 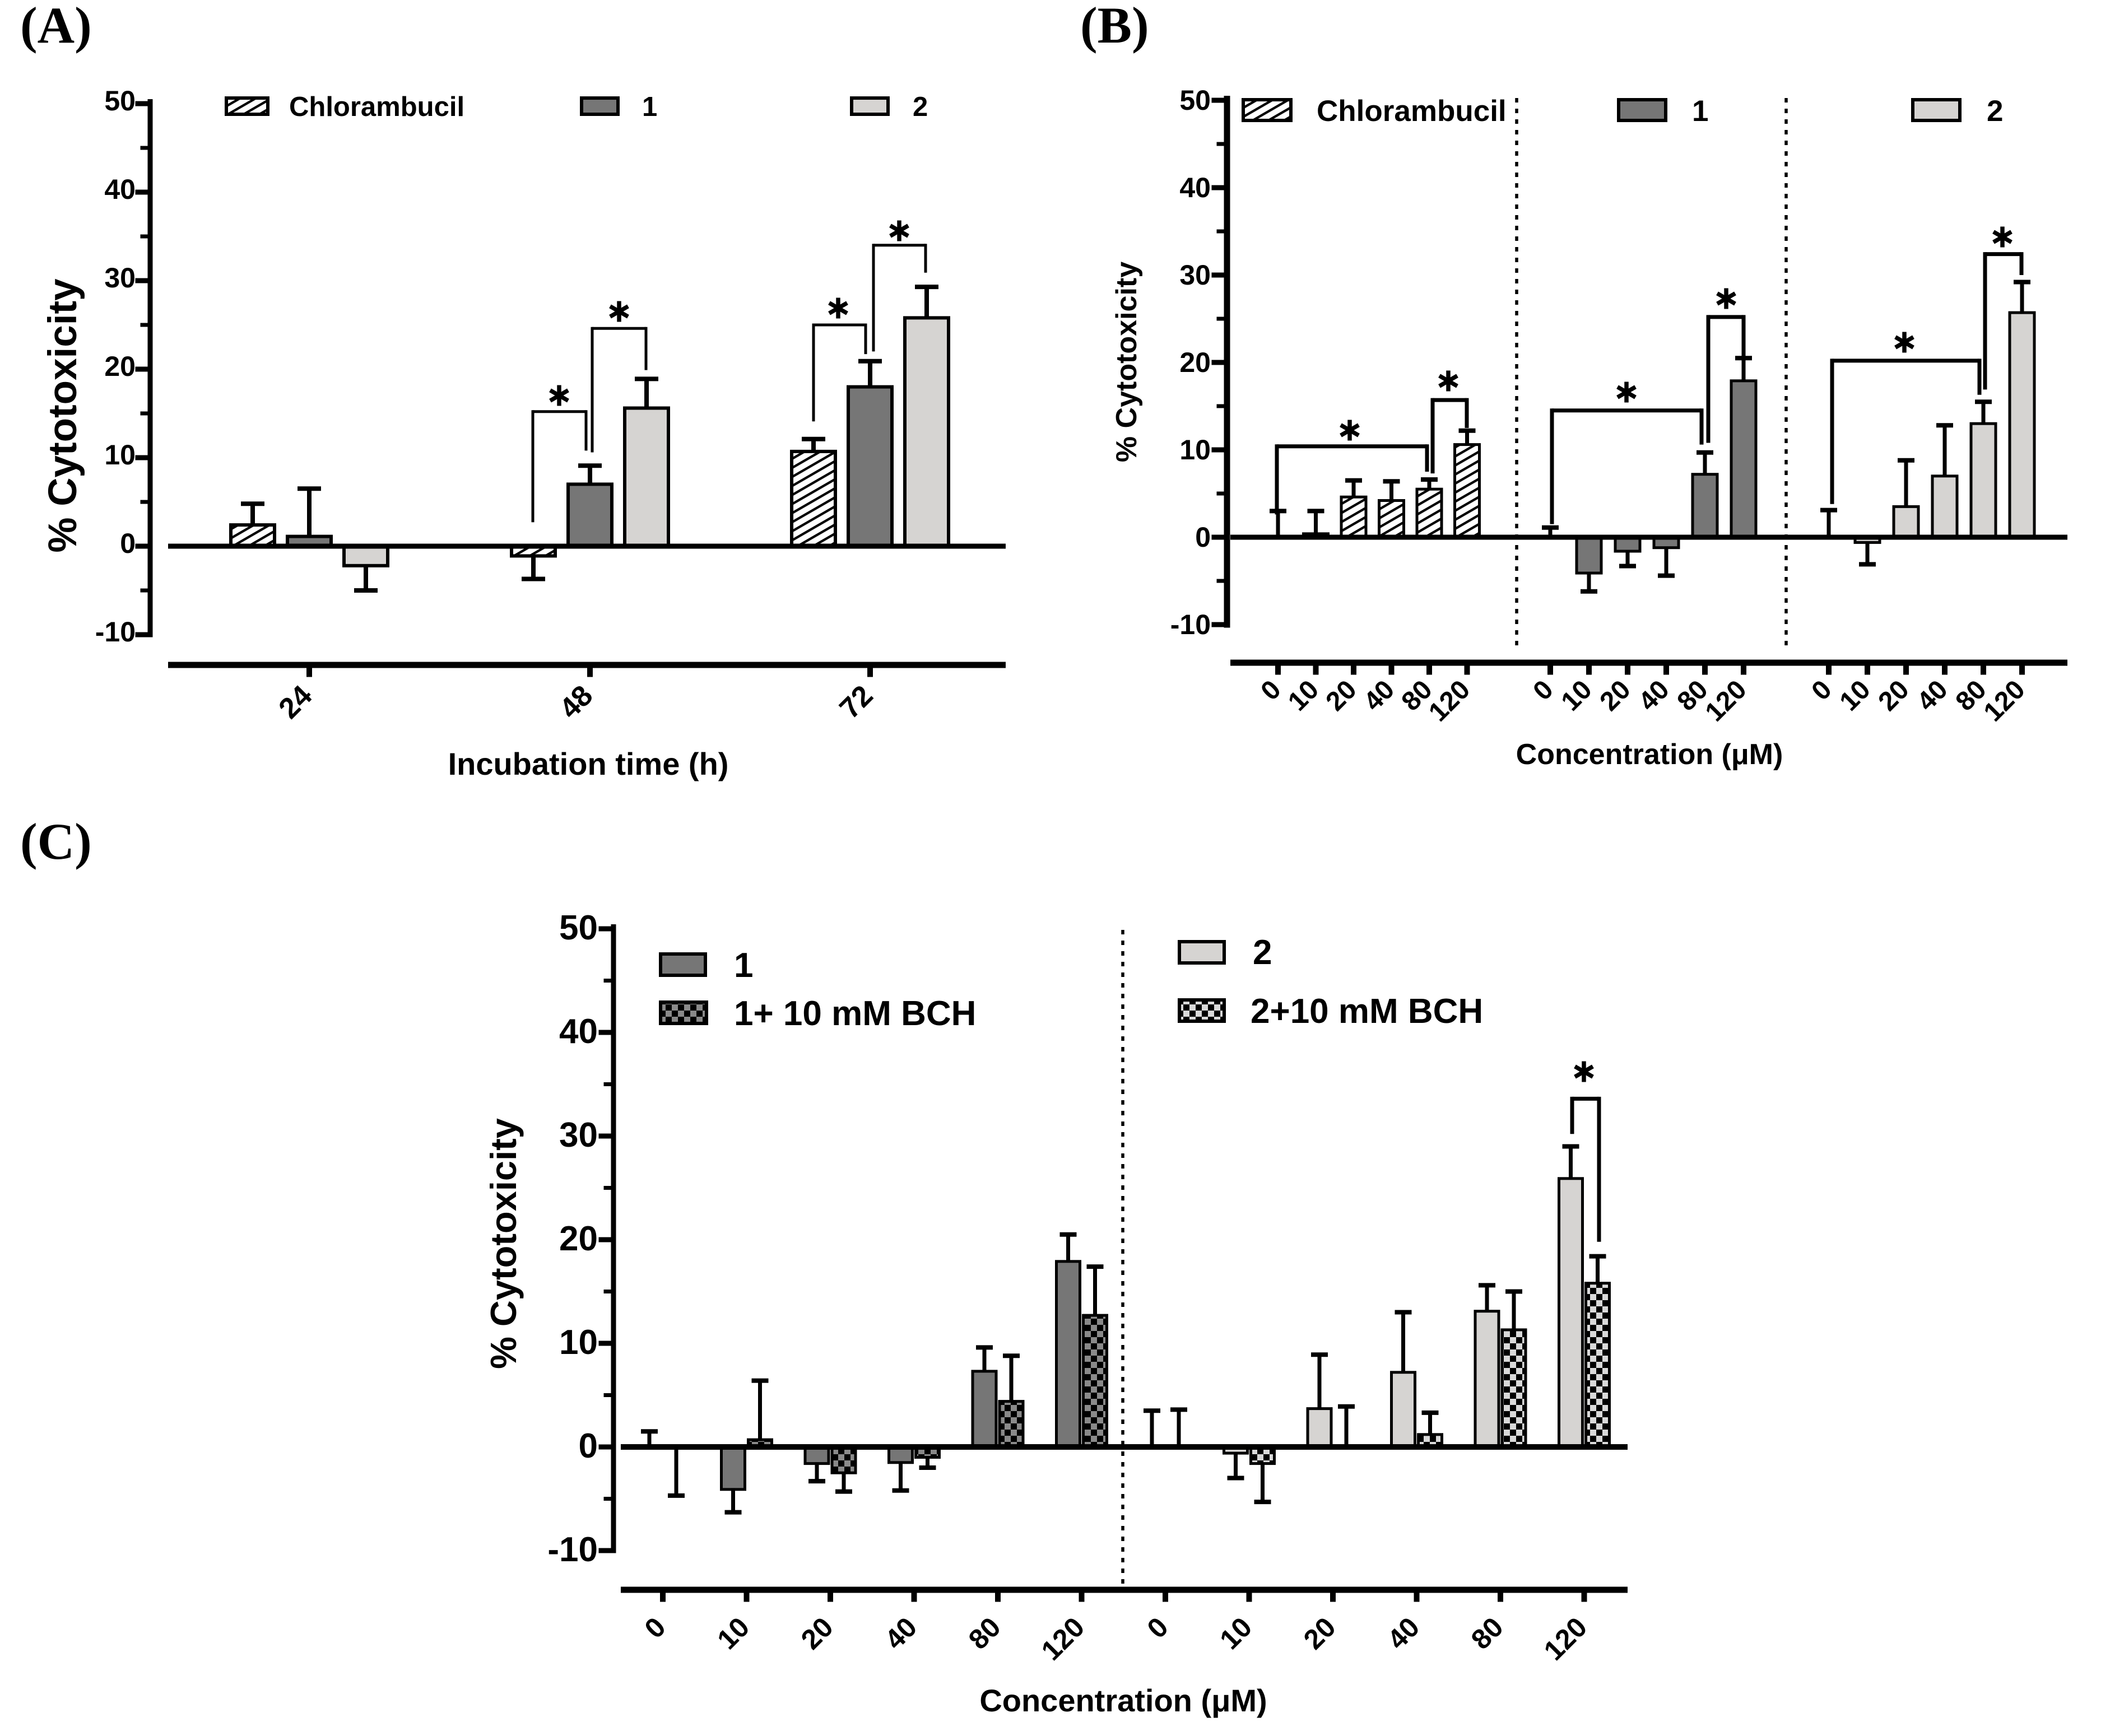 I want to click on svg-text: 2+10 mM BCH, so click(x=1367, y=1011).